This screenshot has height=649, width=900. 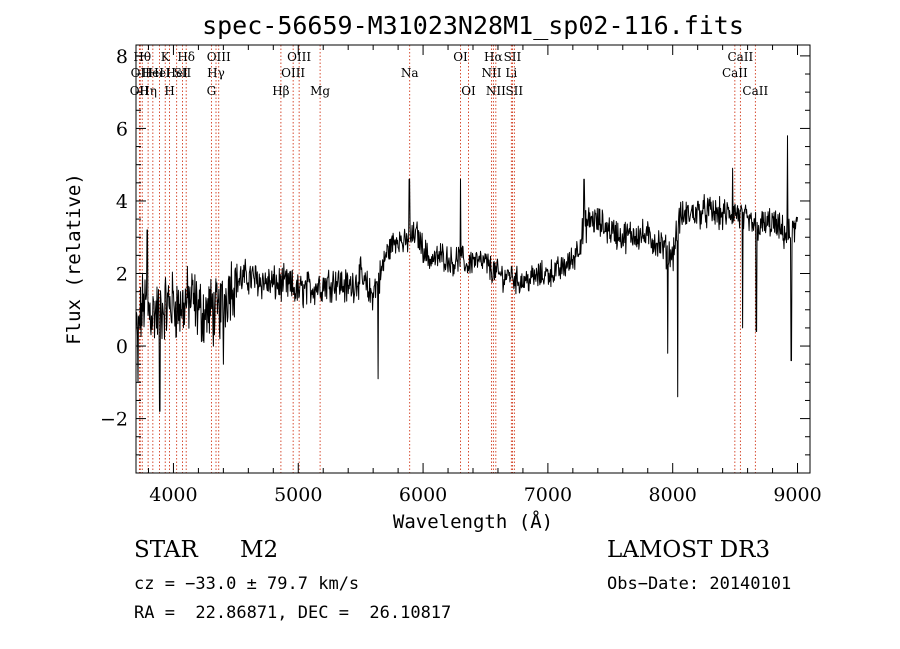 What do you see at coordinates (496, 91) in the screenshot?
I see `line-label-23: NII` at bounding box center [496, 91].